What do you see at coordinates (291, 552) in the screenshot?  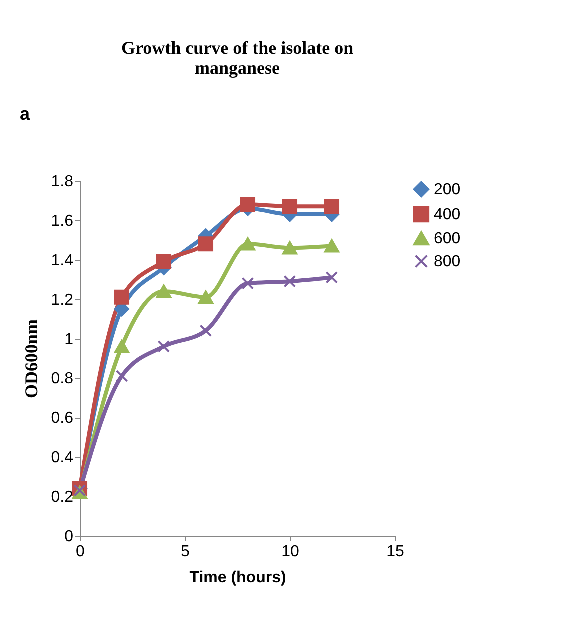 I see `x-tick-label: 10` at bounding box center [291, 552].